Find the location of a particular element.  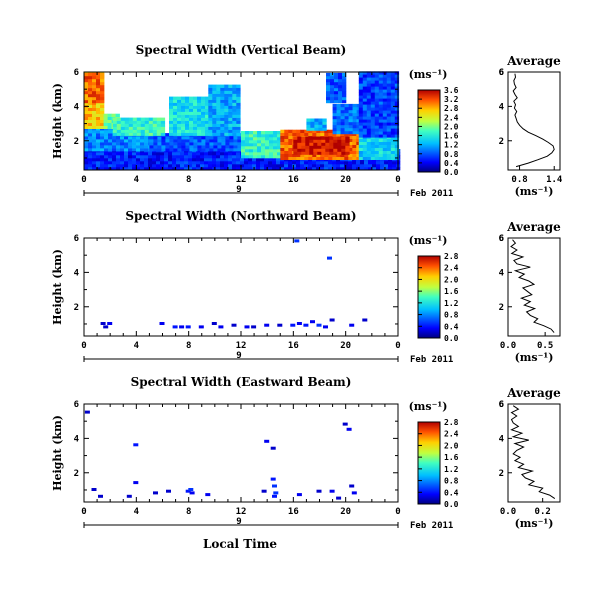

colorbar is located at coordinates (429, 463).